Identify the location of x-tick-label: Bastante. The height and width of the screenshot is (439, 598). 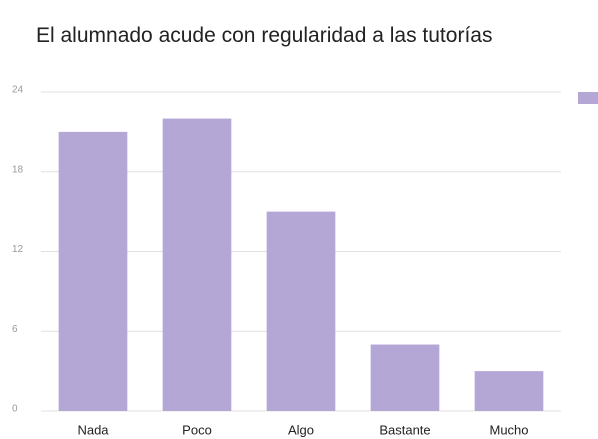
(404, 429).